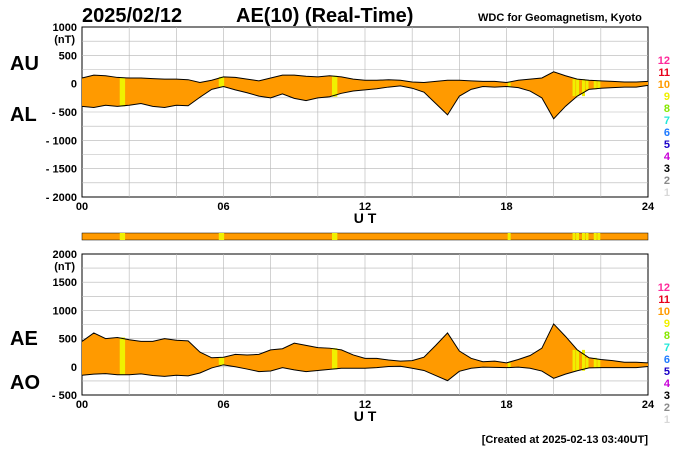 This screenshot has height=450, width=700. What do you see at coordinates (24, 64) in the screenshot?
I see `au-label: AU` at bounding box center [24, 64].